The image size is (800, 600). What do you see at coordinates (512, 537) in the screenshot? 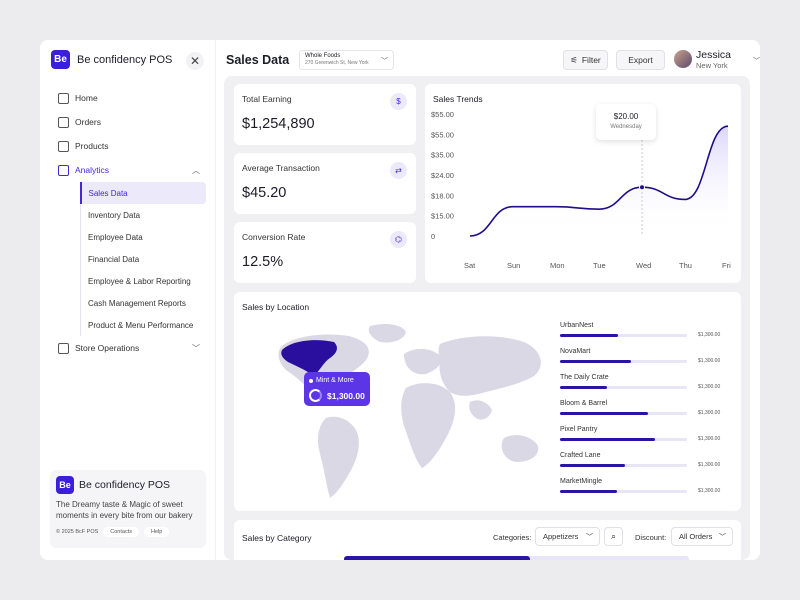
I see `categories-label: Categories:` at bounding box center [512, 537].